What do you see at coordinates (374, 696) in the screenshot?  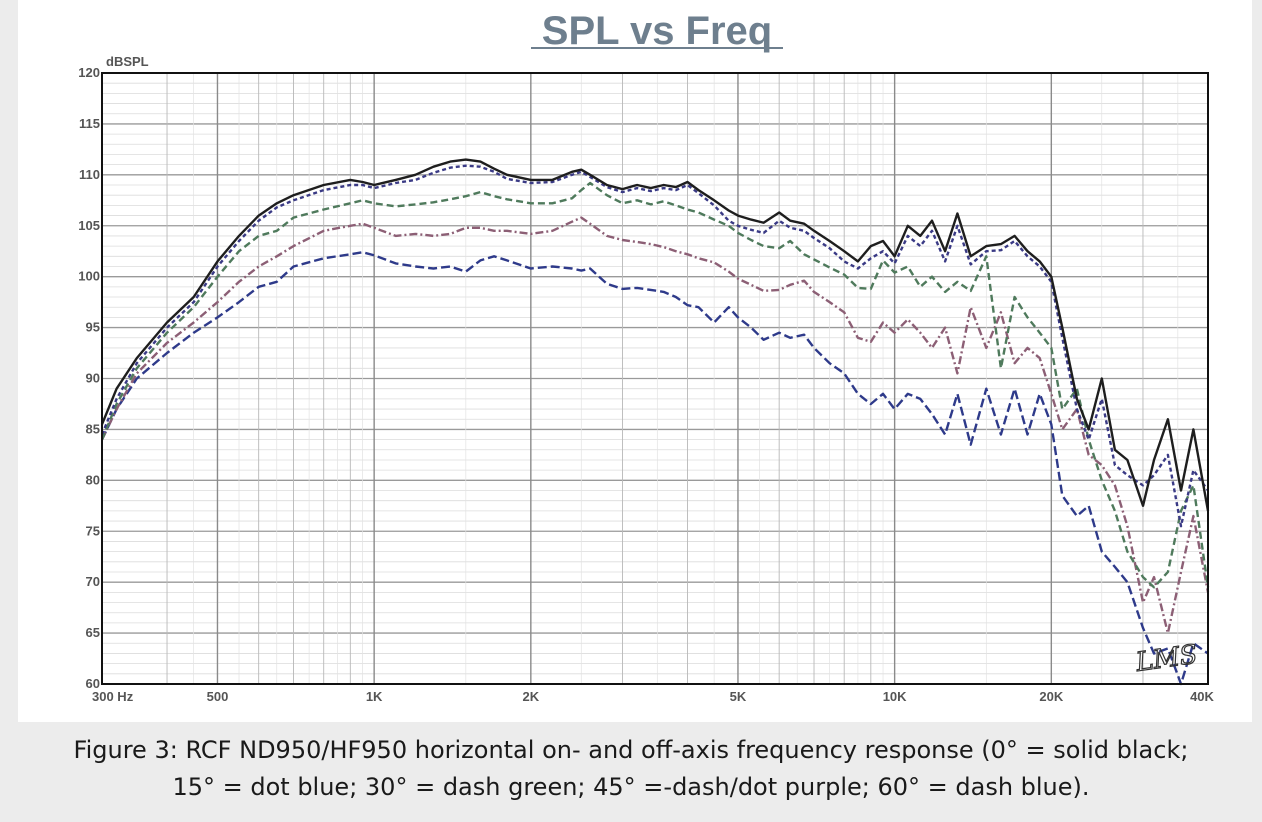 I see `x-tick-label: 1K` at bounding box center [374, 696].